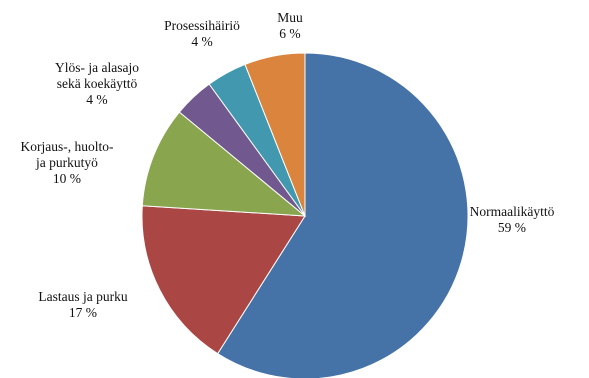  Describe the element at coordinates (202, 25) in the screenshot. I see `slice-name-line: Prosessihäiriö` at that location.